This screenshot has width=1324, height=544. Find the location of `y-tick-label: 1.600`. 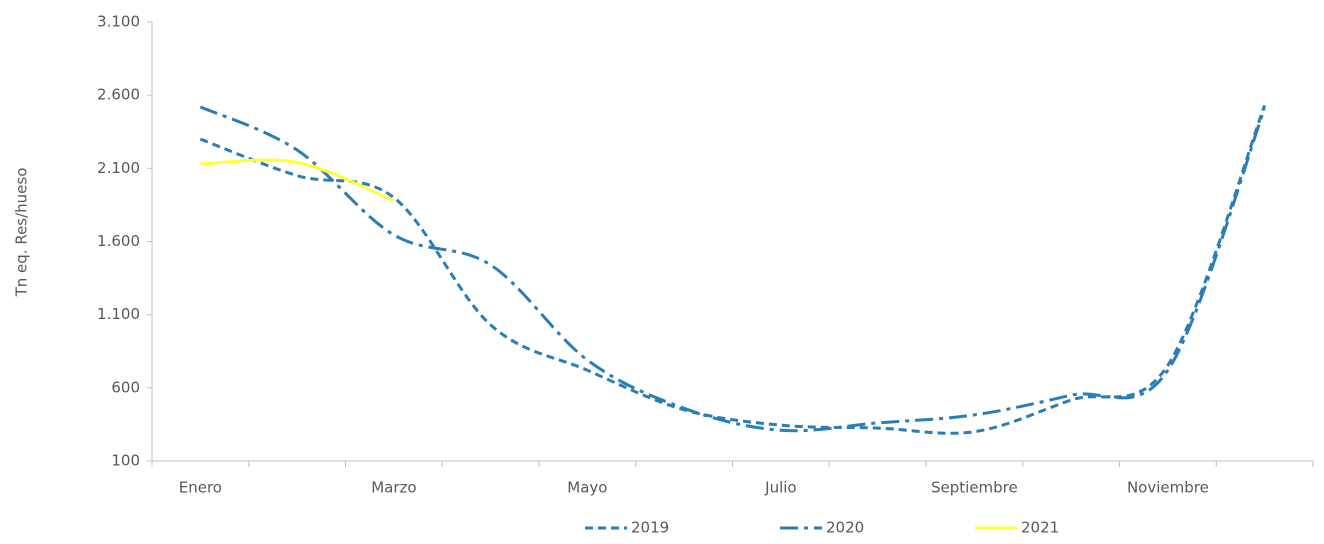

y-tick-label: 1.600 is located at coordinates (118, 241).